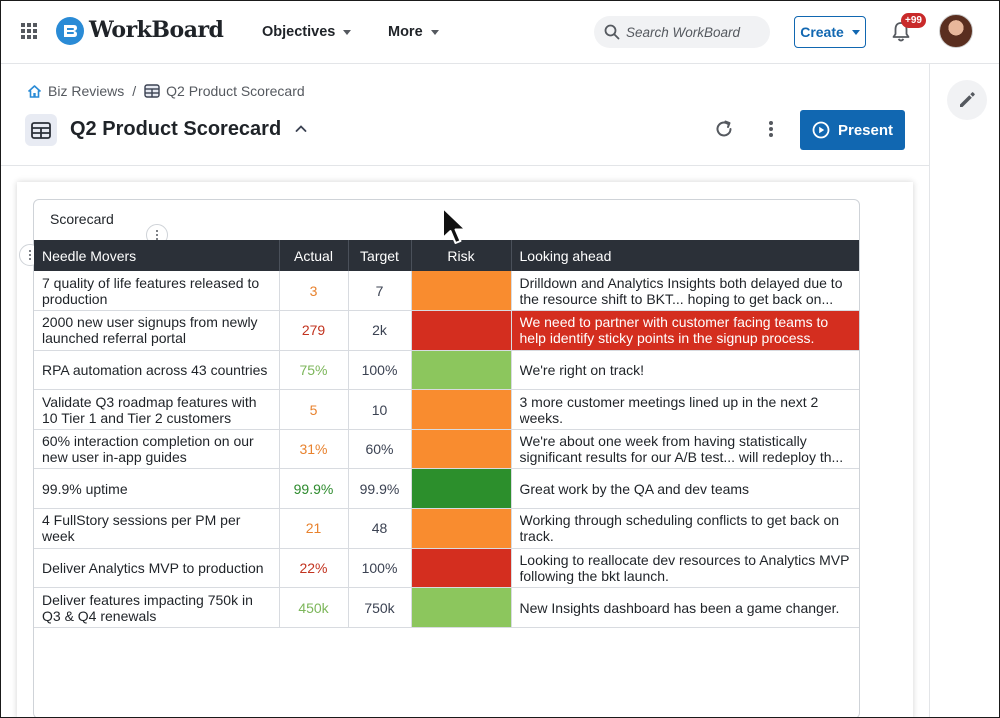 This screenshot has height=718, width=1000. What do you see at coordinates (612, 32) in the screenshot?
I see `search-icon` at bounding box center [612, 32].